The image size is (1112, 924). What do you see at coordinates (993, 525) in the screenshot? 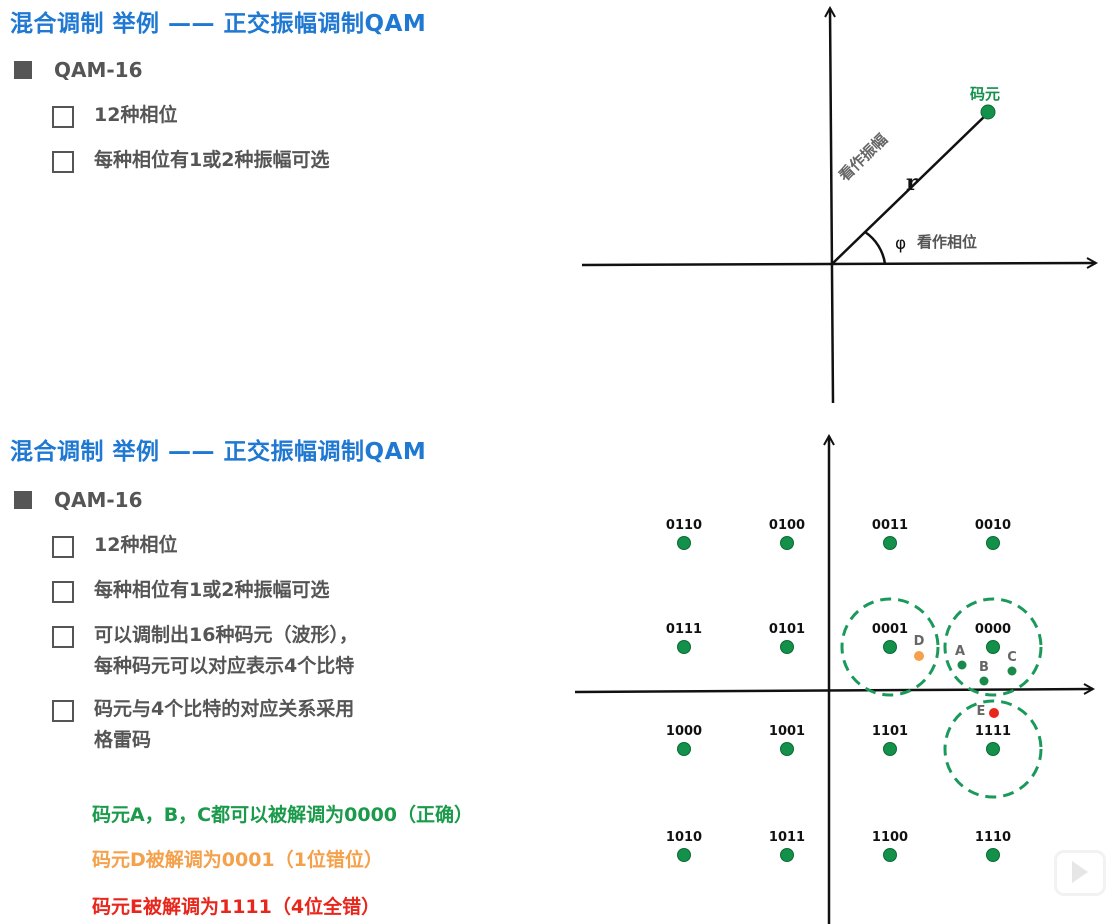
I see `point-code-label: 0010` at bounding box center [993, 525].